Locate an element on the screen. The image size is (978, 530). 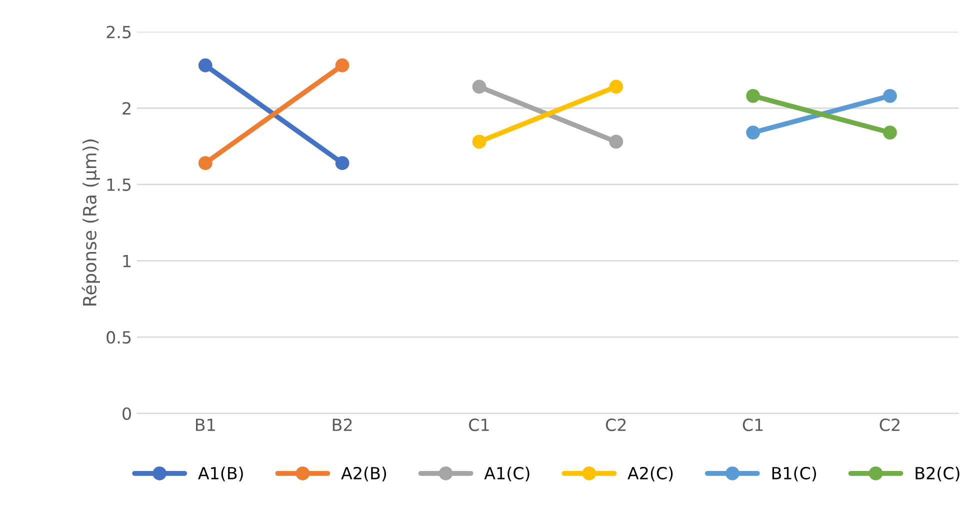
y-tick-label: 2 is located at coordinates (126, 108).